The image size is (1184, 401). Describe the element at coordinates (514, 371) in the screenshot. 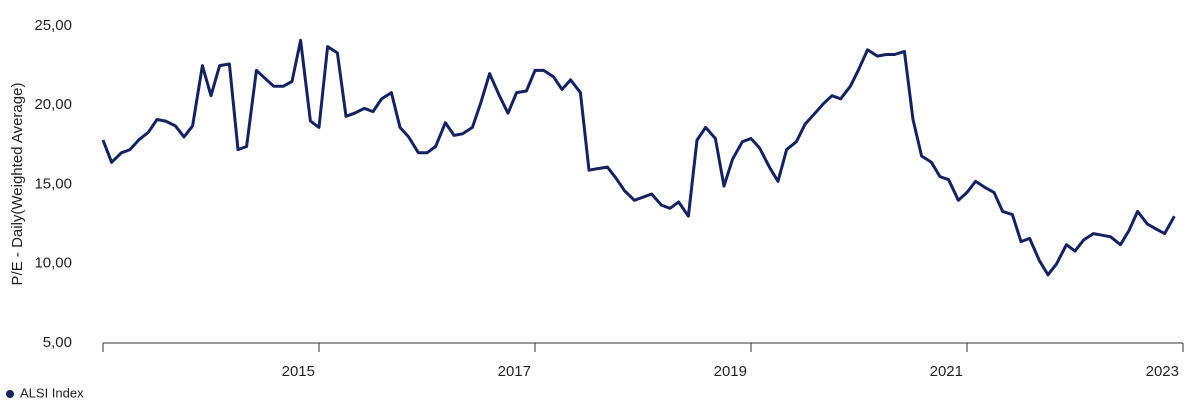

I see `x-tick-label: 2017` at that location.